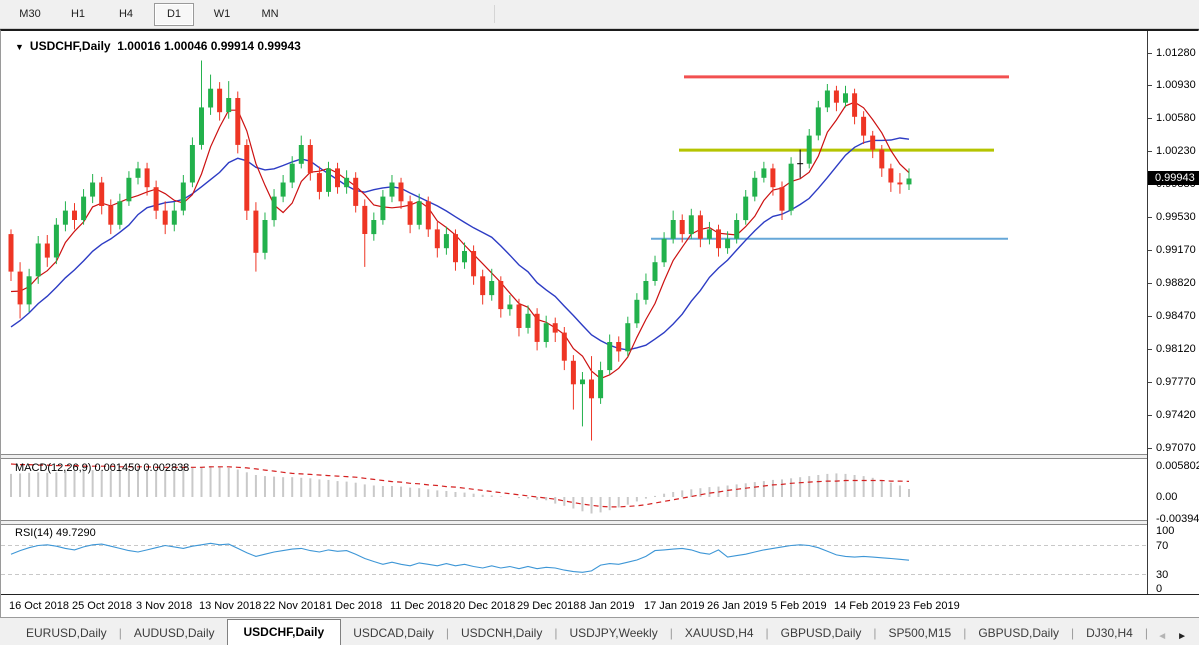  I want to click on date-axis-label: 14 Feb 2019, so click(865, 606).